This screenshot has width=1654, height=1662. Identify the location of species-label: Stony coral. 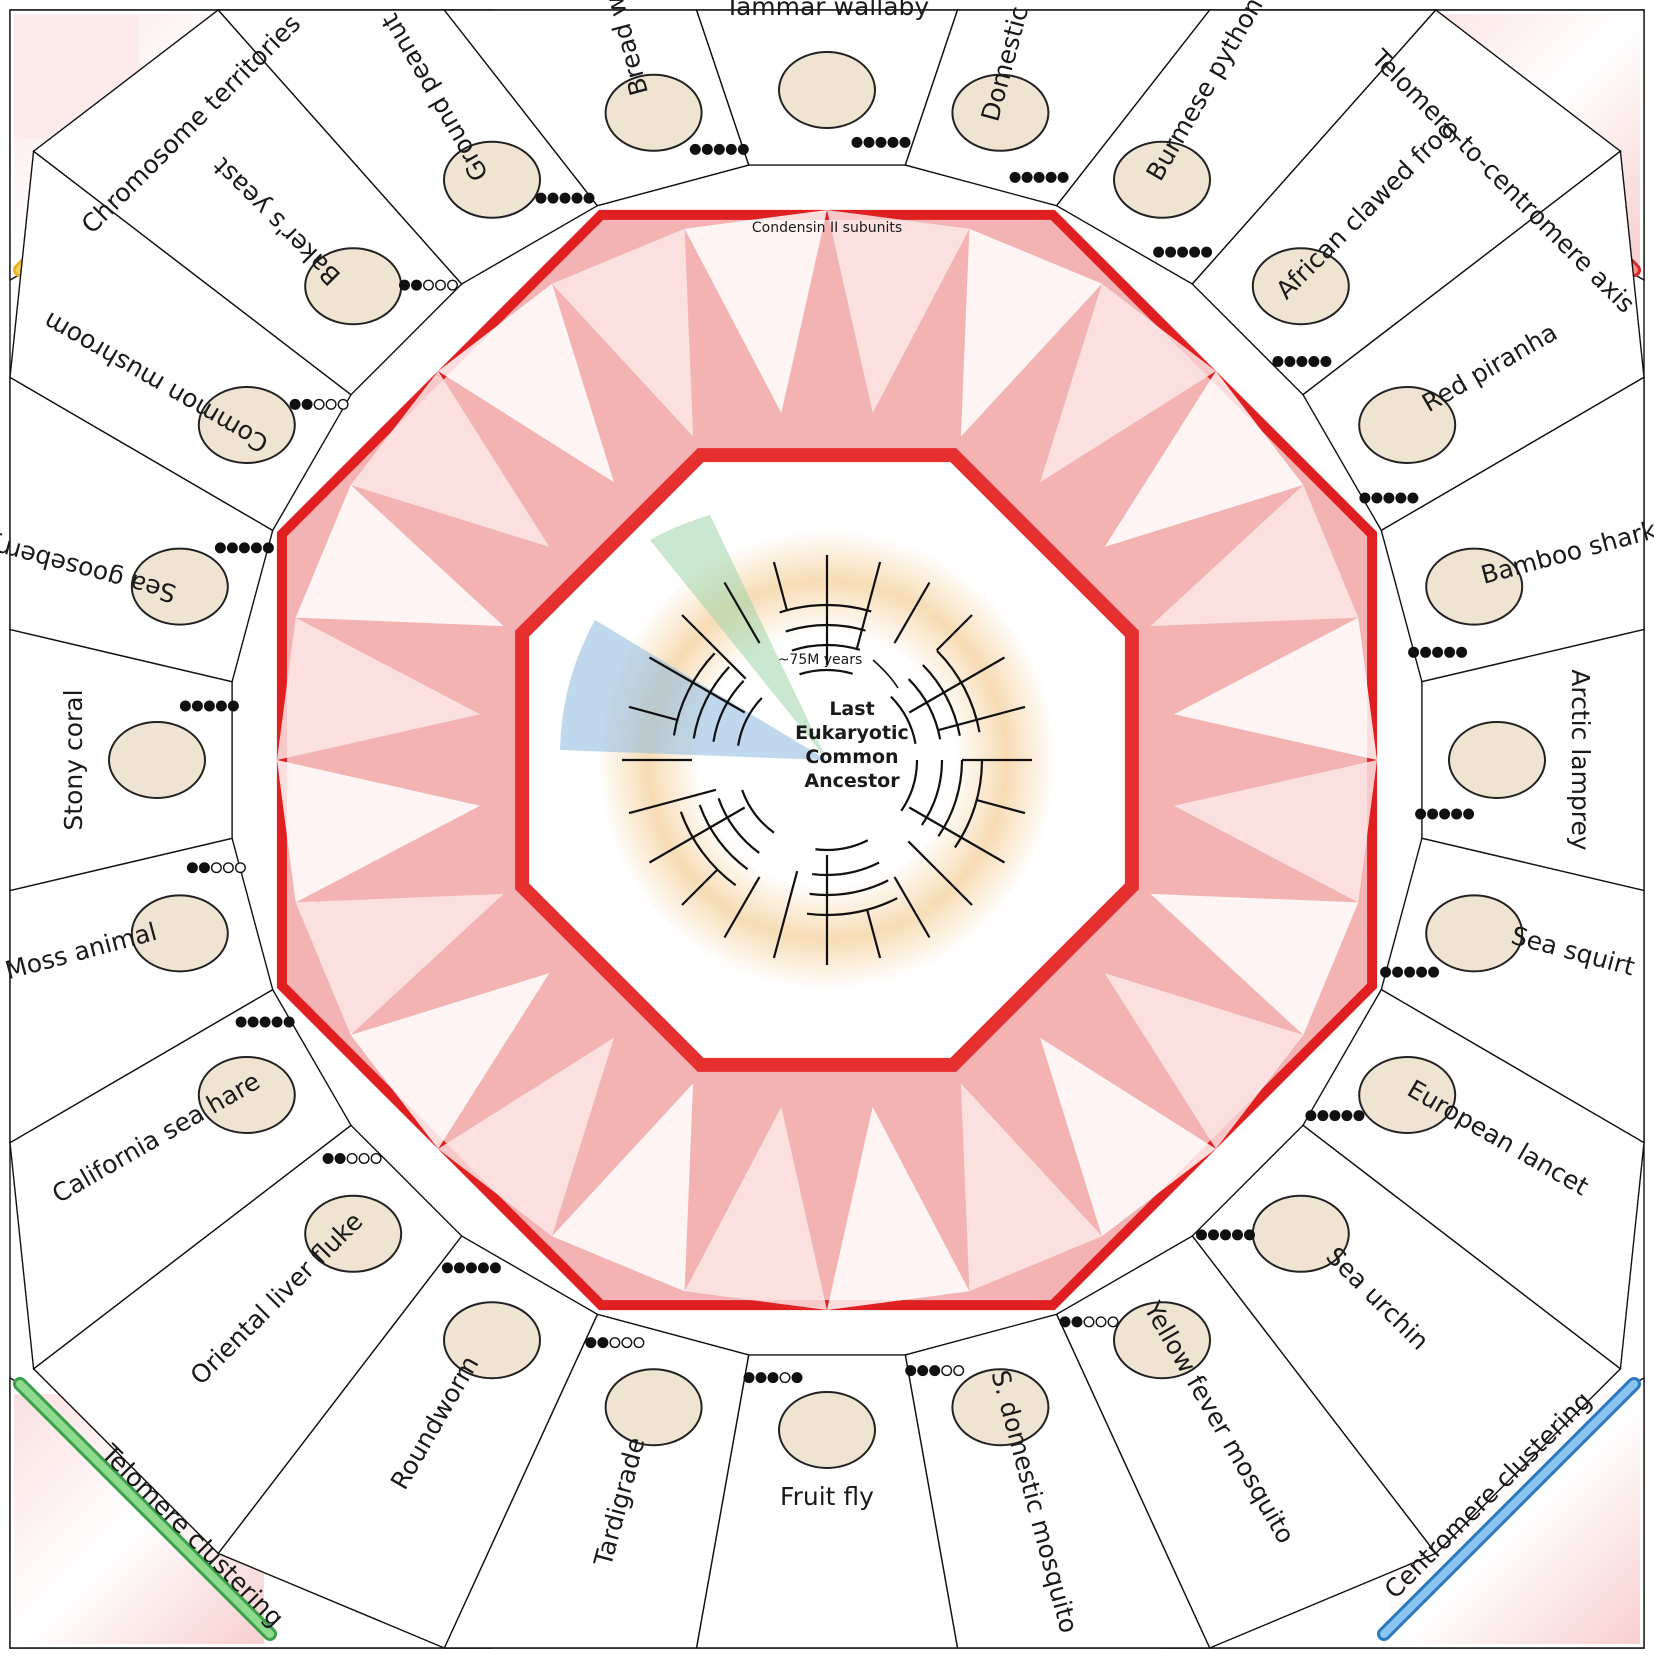
(73, 759).